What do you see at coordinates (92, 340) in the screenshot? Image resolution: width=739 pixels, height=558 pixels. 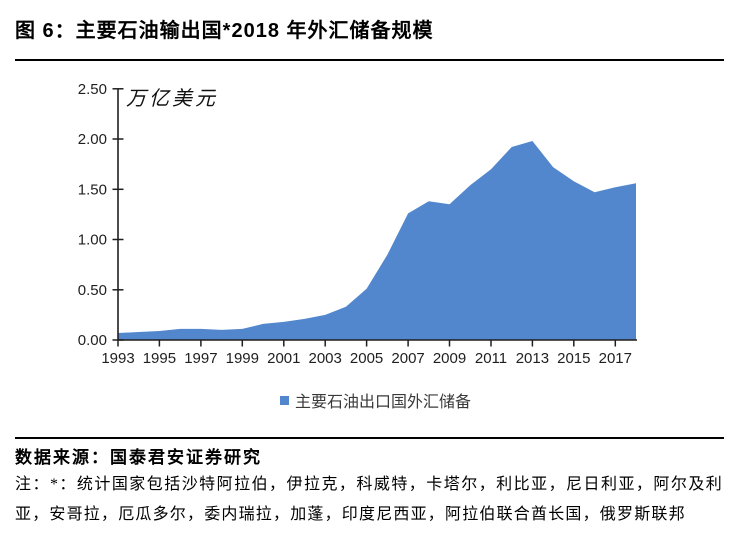 I see `y-tick-label: 0.00` at bounding box center [92, 340].